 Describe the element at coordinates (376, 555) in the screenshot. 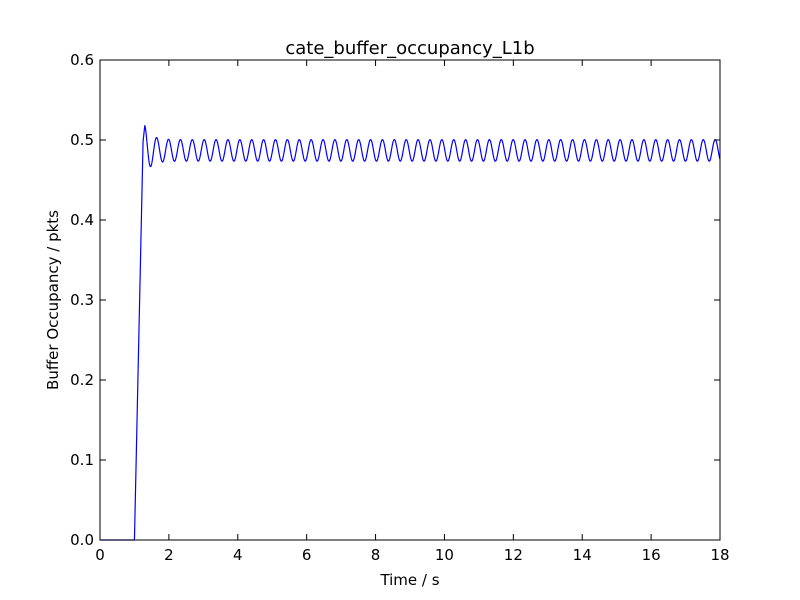

I see `x-tick-label: 8` at that location.